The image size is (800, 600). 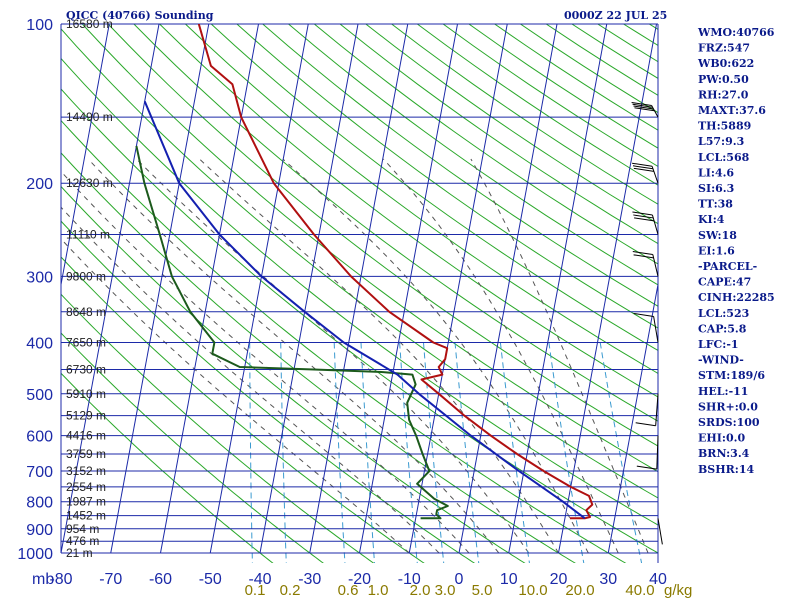 What do you see at coordinates (482, 590) in the screenshot?
I see `mixing-ratio-label: 5.0` at bounding box center [482, 590].